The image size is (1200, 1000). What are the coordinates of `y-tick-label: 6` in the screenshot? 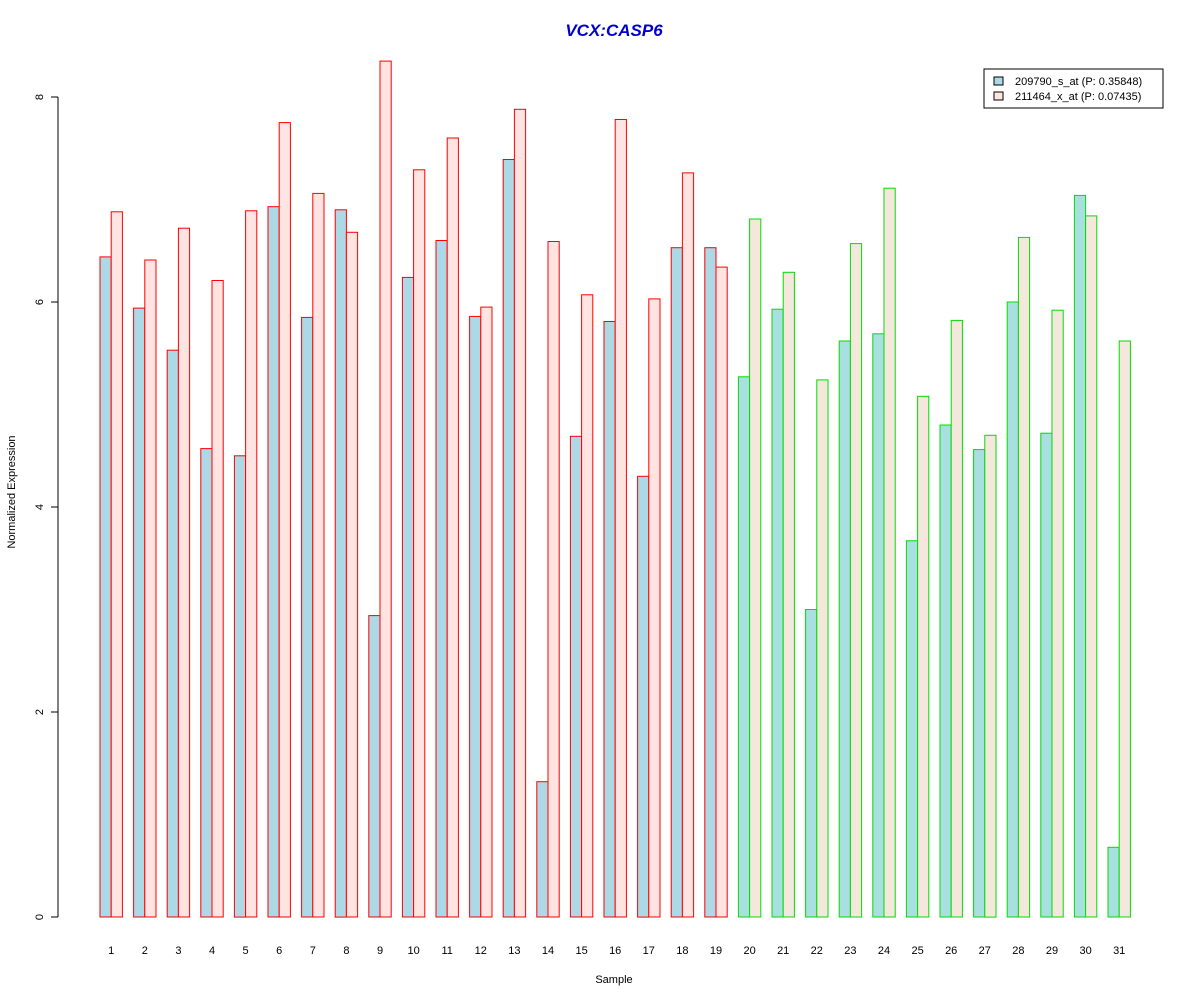 It's located at (40, 302).